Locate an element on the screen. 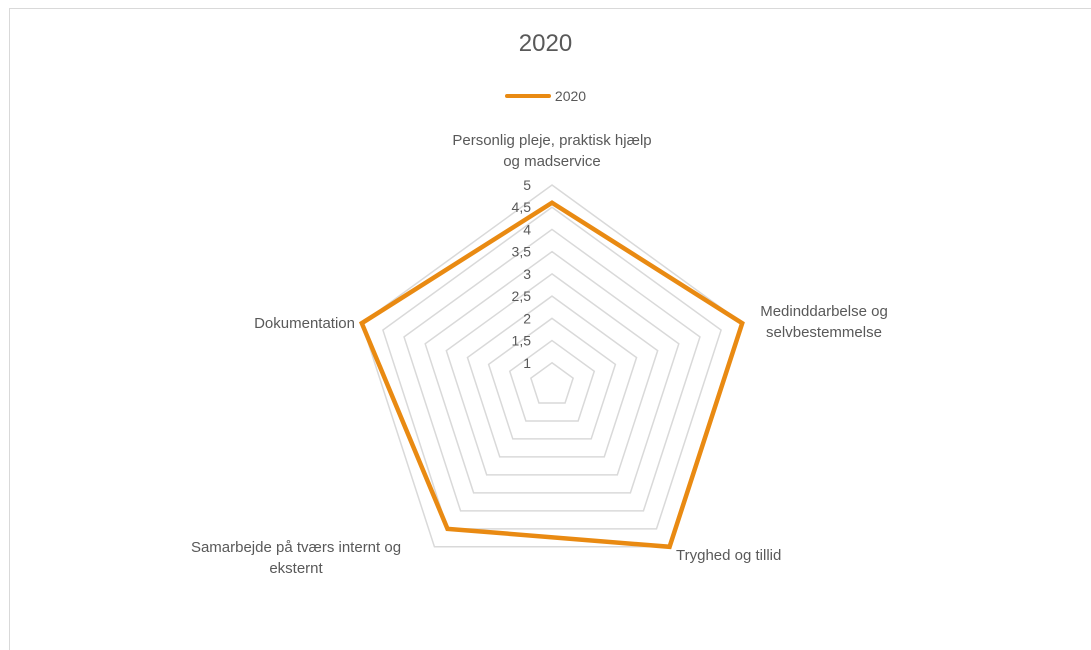  tick-label: 2 is located at coordinates (527, 318).